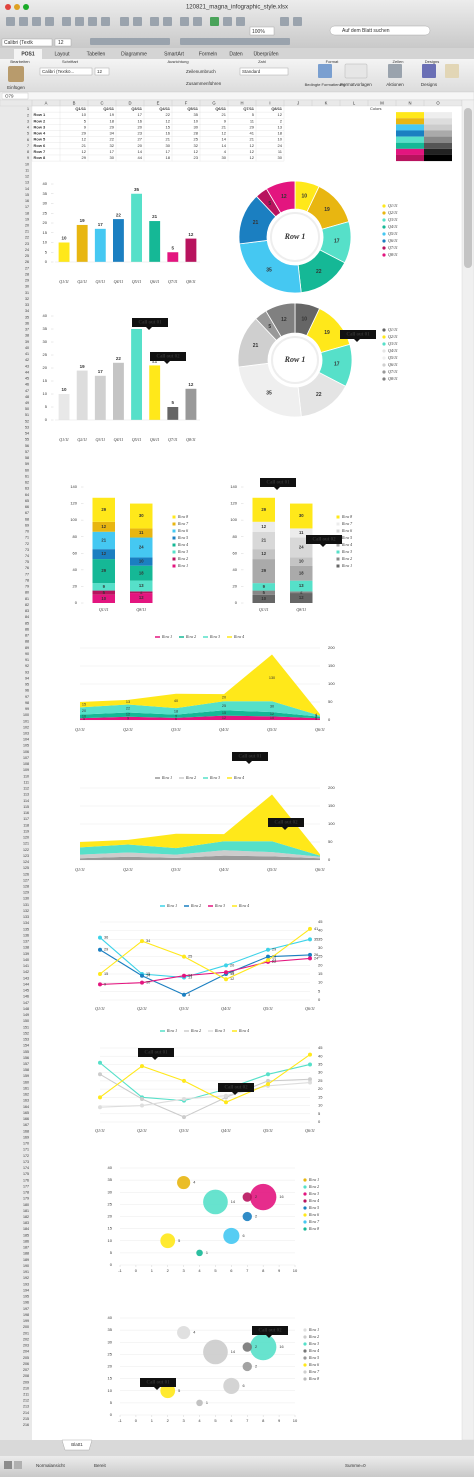 This screenshot has width=474, height=1477. What do you see at coordinates (141, 585) in the screenshot?
I see `data-label: 13` at bounding box center [141, 585].